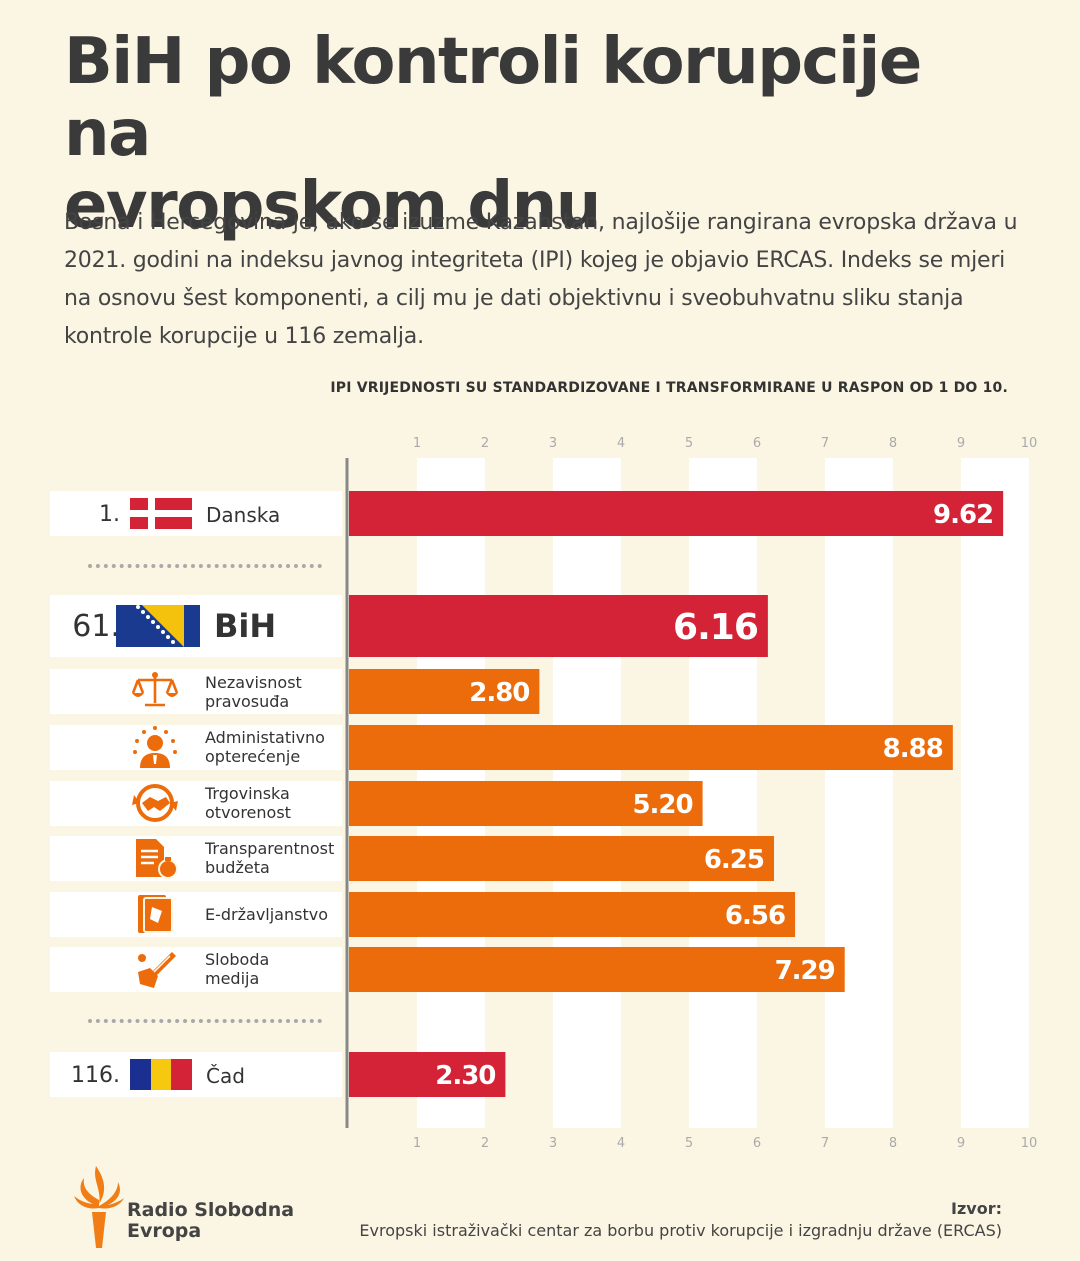 The image size is (1080, 1261). Describe the element at coordinates (205, 1021) in the screenshot. I see `divider-dots-bottom` at that location.